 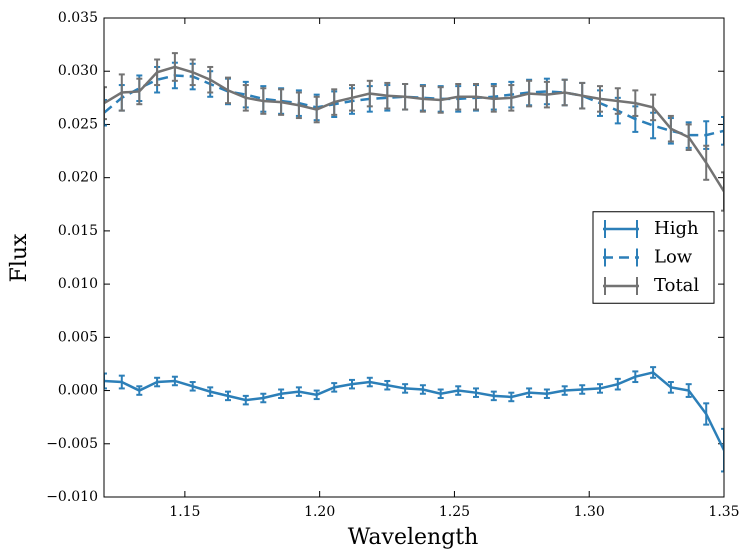 I want to click on x-tick-label: 1.15, so click(x=184, y=512).